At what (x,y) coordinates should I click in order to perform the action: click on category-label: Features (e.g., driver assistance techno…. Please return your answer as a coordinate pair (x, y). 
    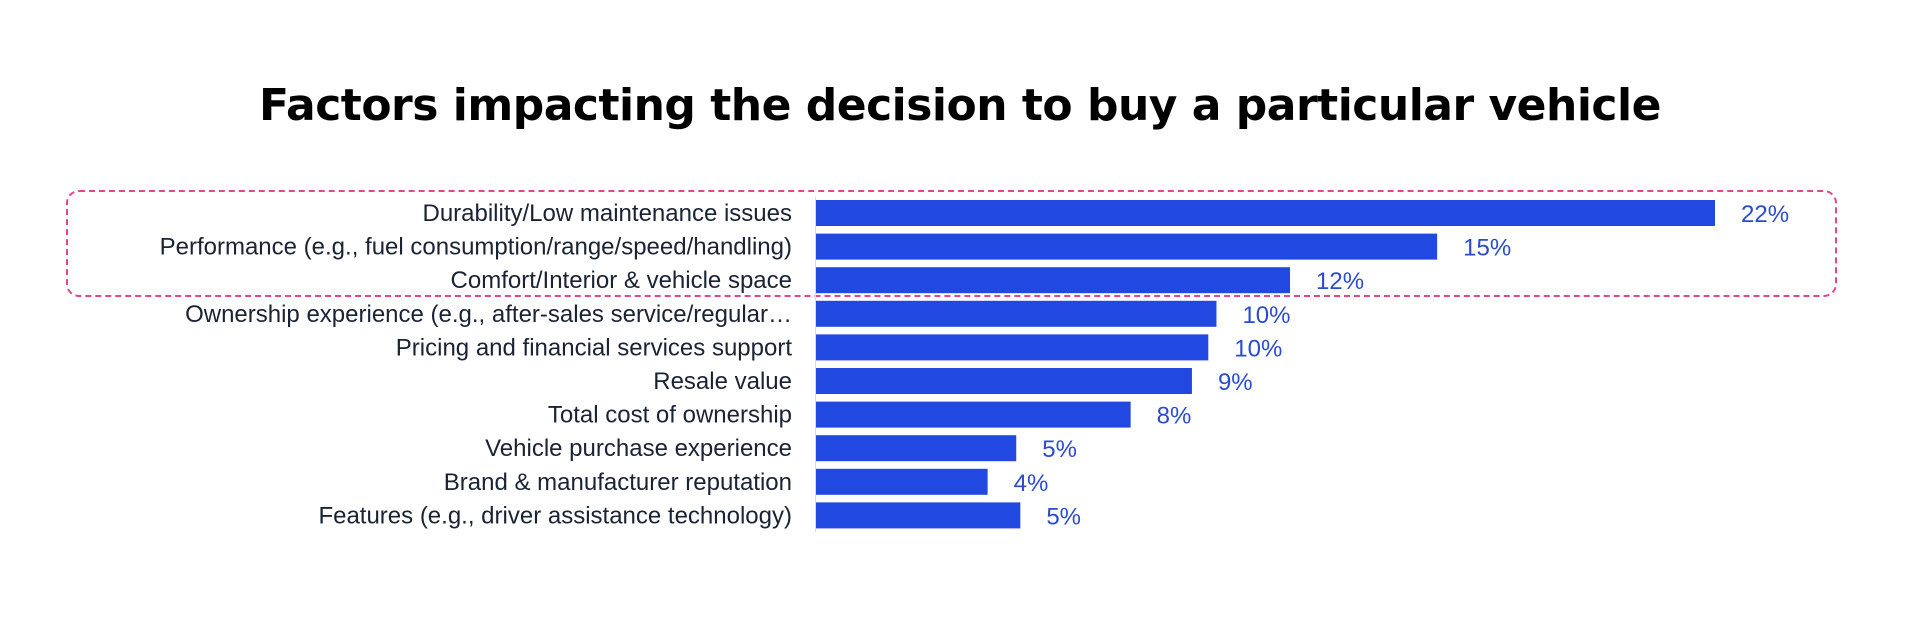
    Looking at the image, I should click on (555, 515).